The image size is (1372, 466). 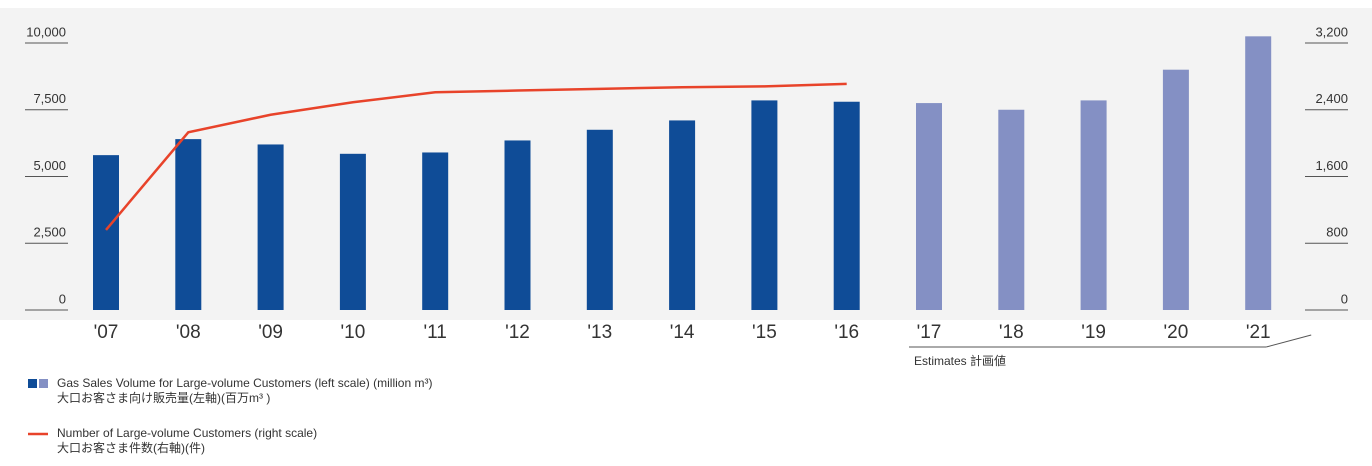 I want to click on x-tick-label: '13, so click(x=599, y=332).